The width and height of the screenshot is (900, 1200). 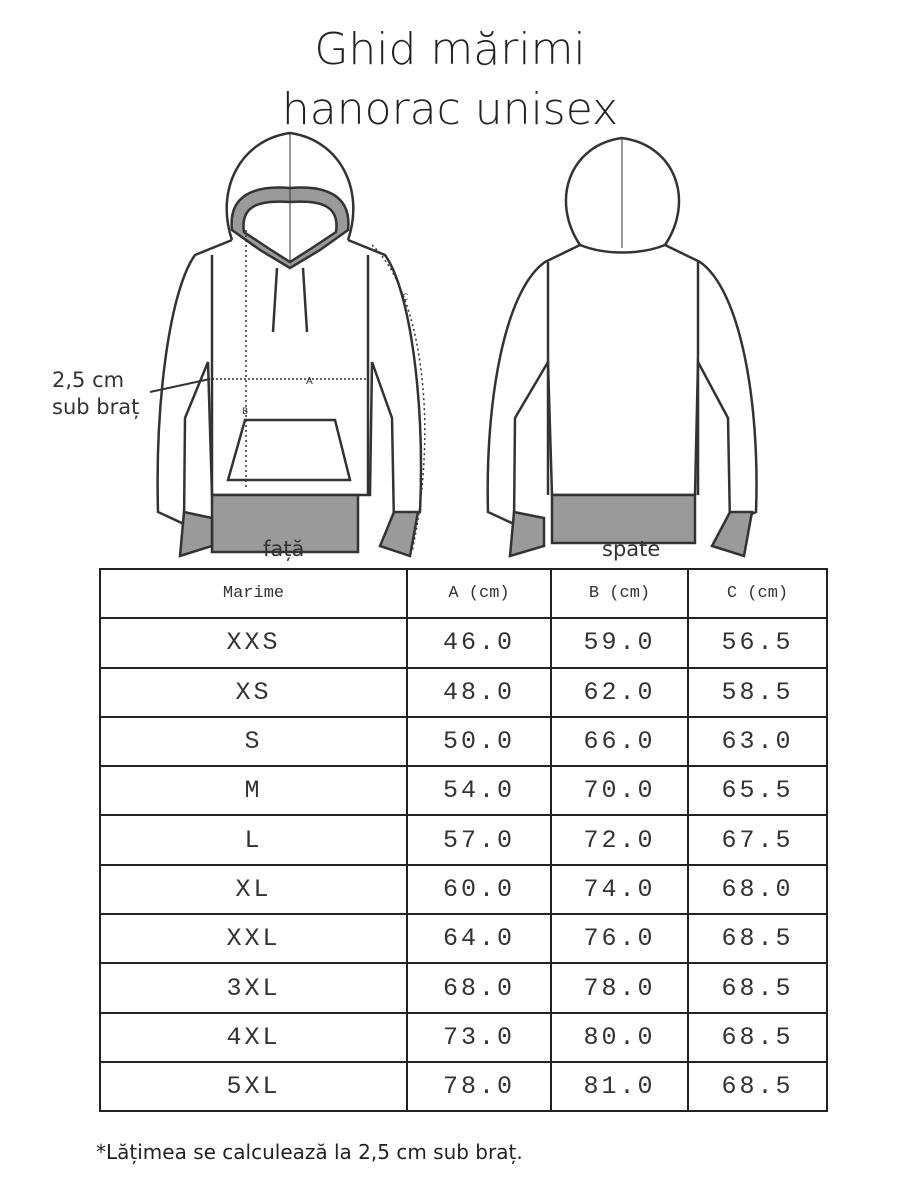 I want to click on a-cell: 73.0, so click(x=479, y=1037).